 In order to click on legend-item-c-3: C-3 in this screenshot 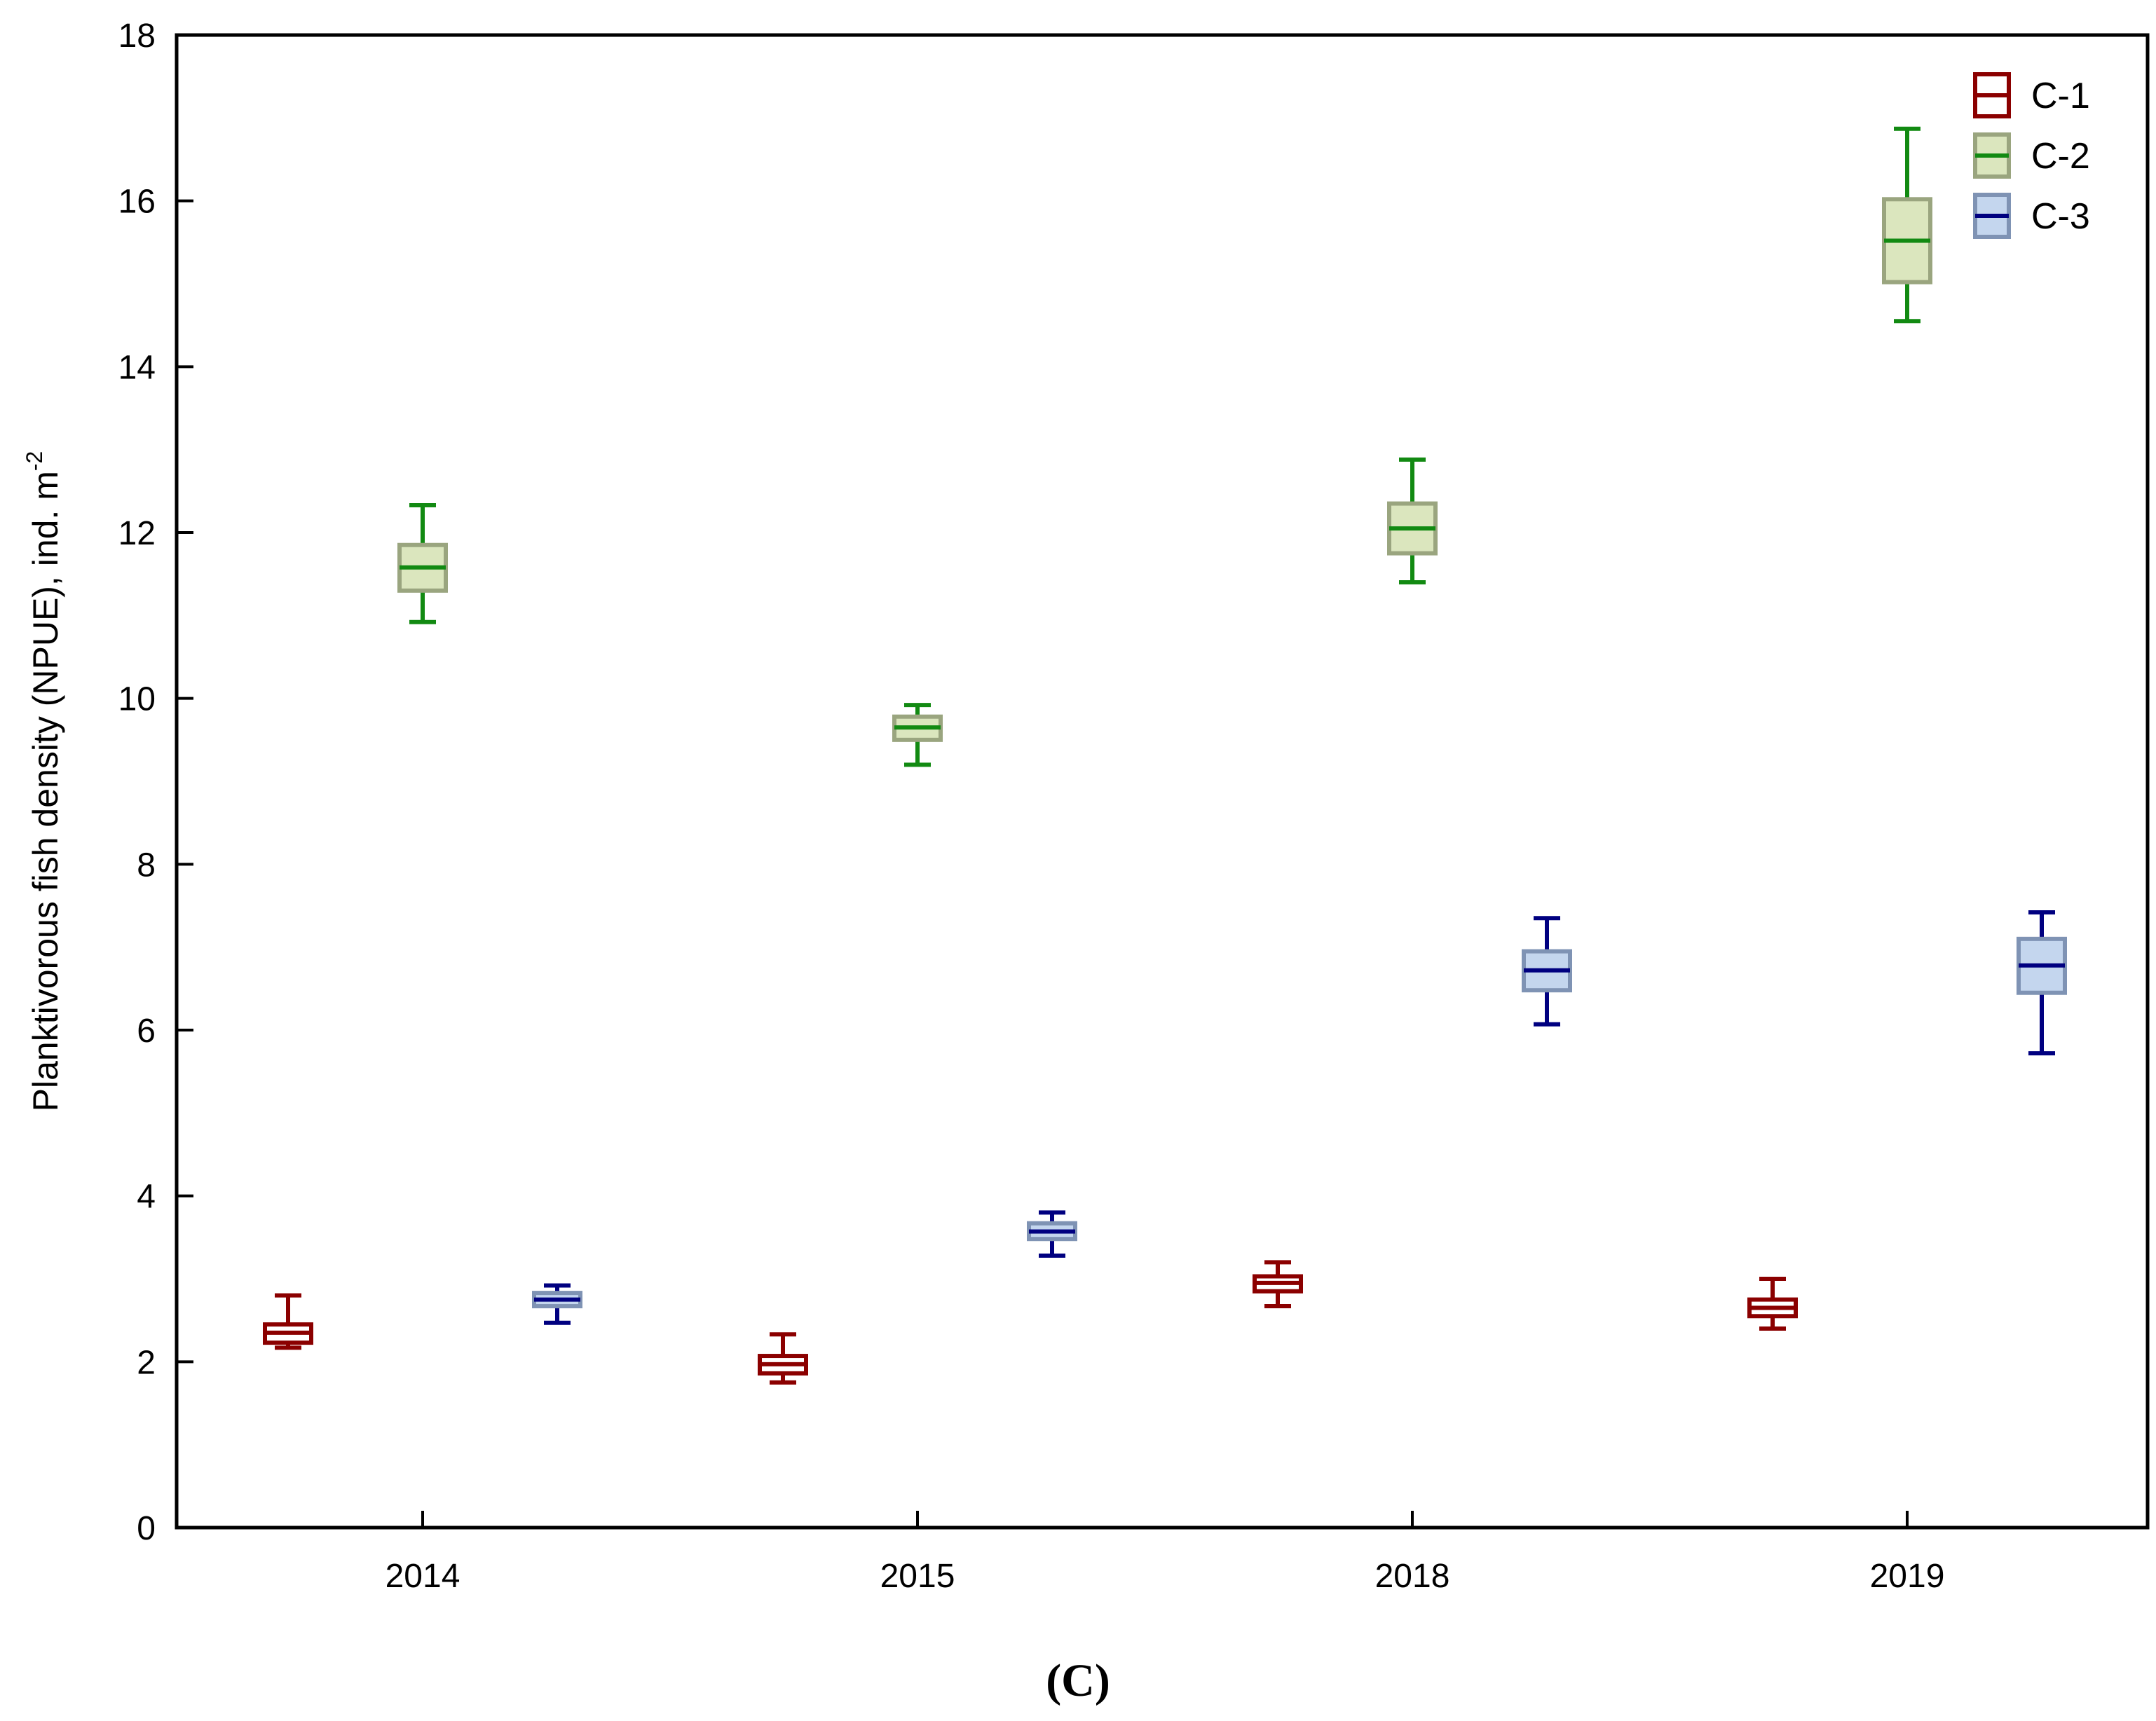, I will do `click(2031, 216)`.